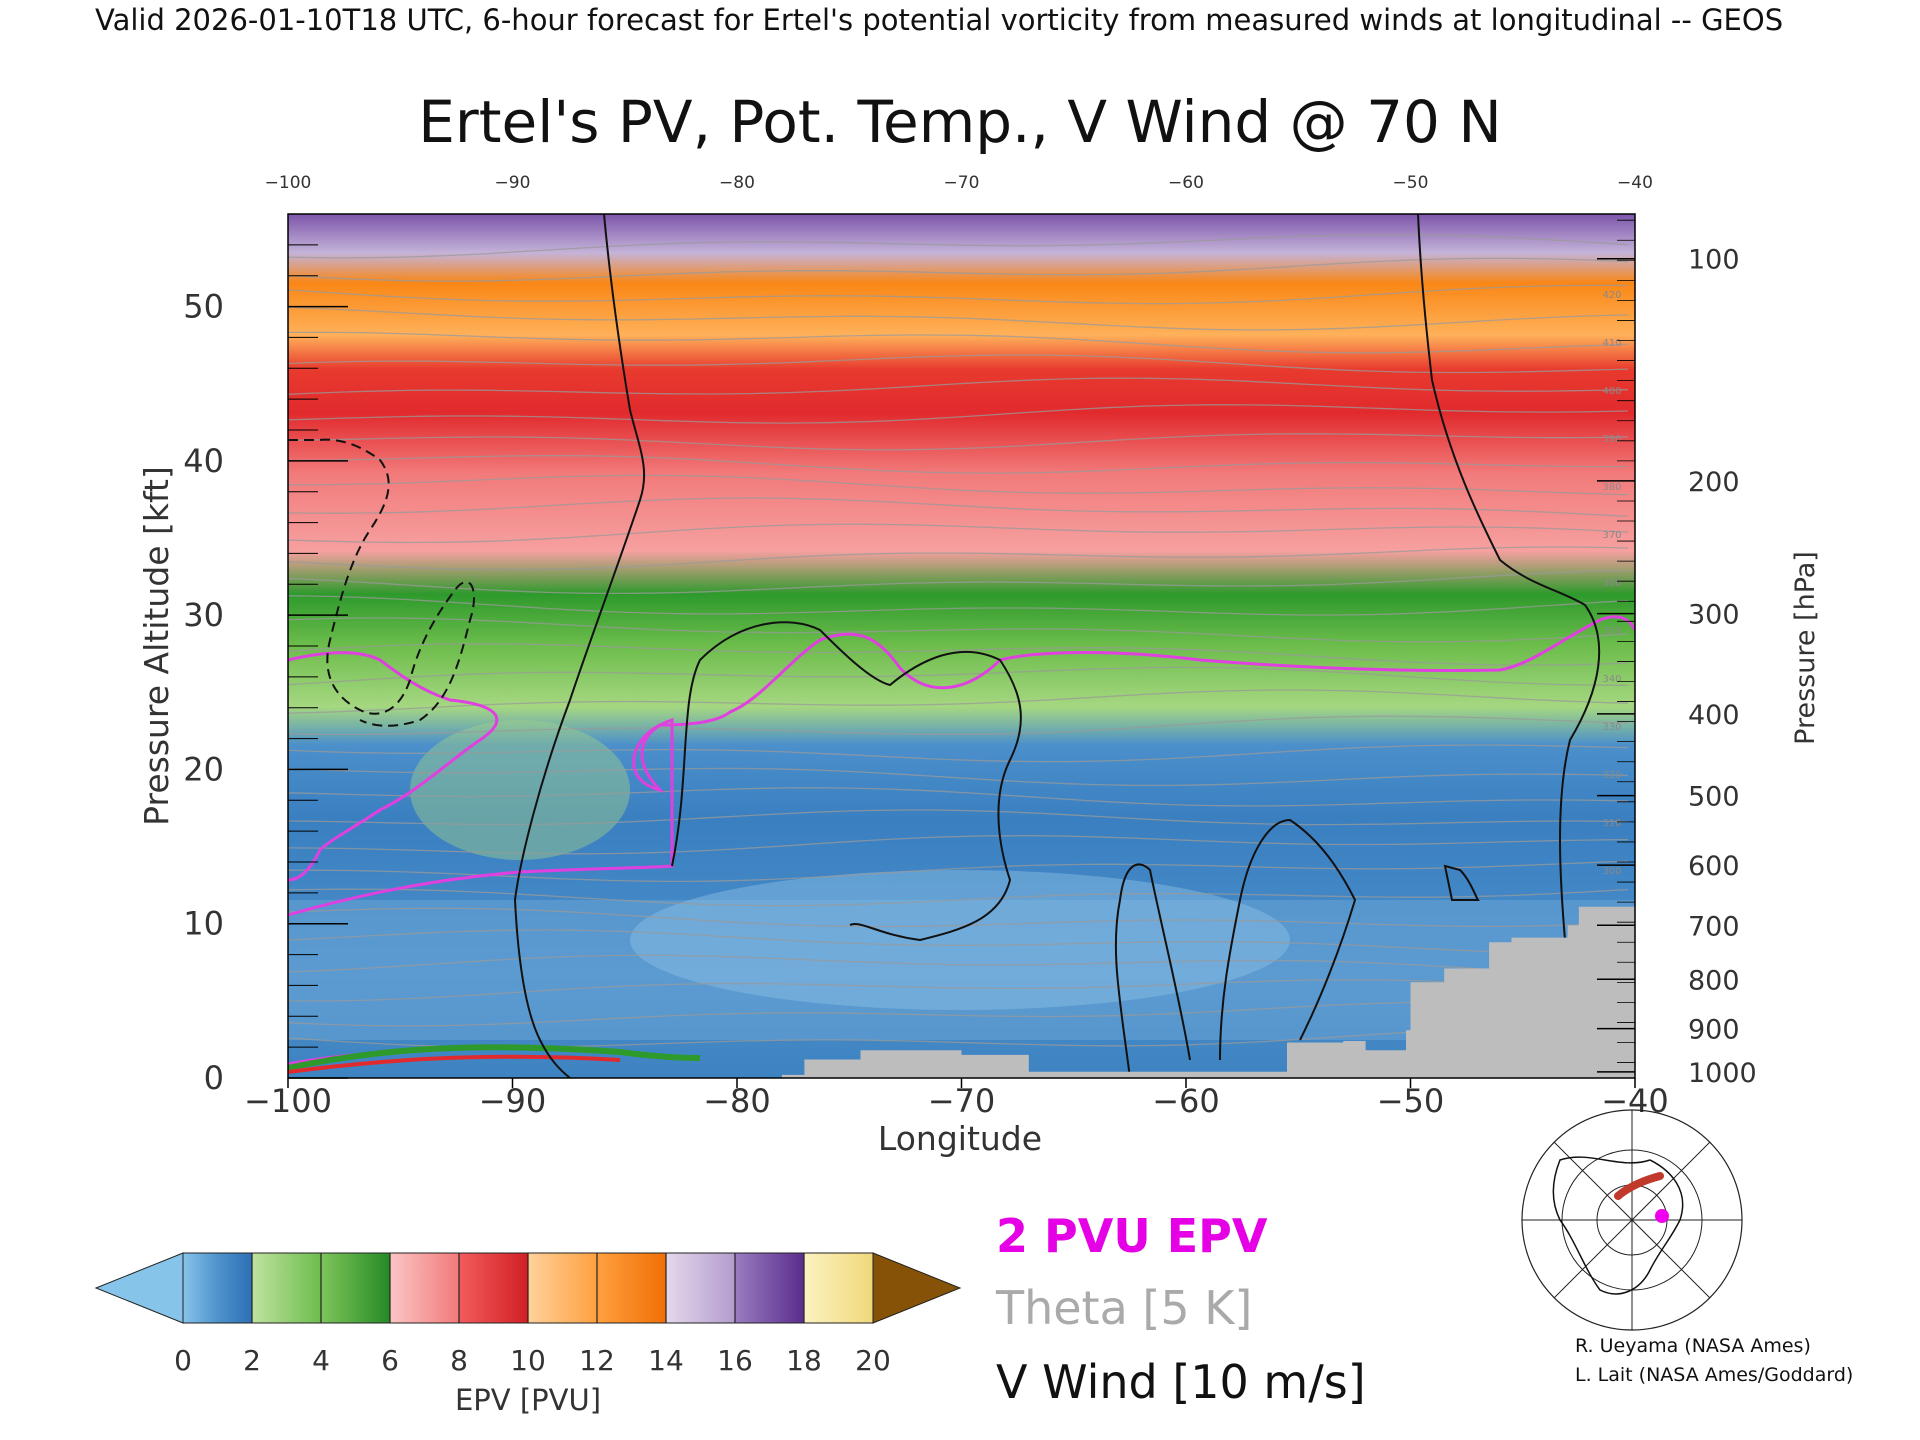  I want to click on y-tick-label: 40, so click(203, 461).